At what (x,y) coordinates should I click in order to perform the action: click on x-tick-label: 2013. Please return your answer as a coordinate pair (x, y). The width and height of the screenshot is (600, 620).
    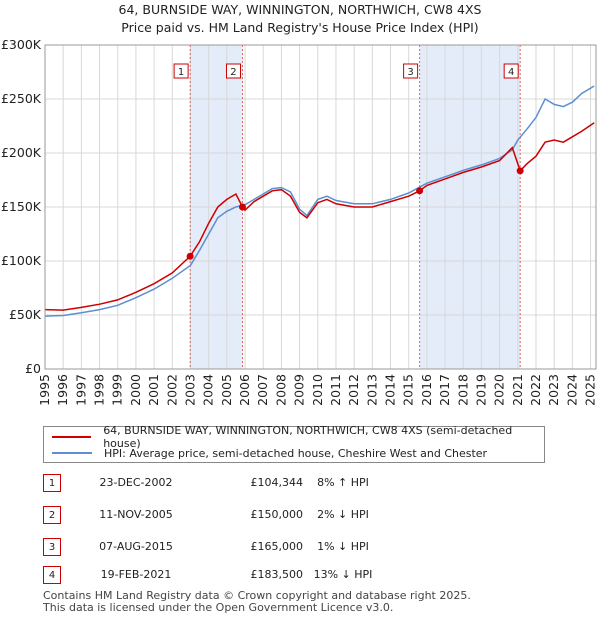
    Looking at the image, I should click on (371, 390).